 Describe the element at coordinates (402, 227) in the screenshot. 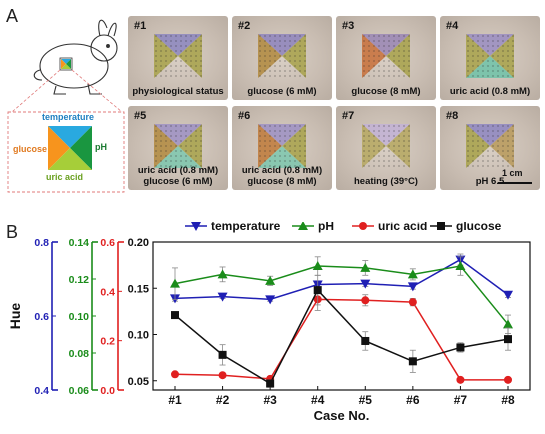

I see `legend-label: uric acid` at that location.